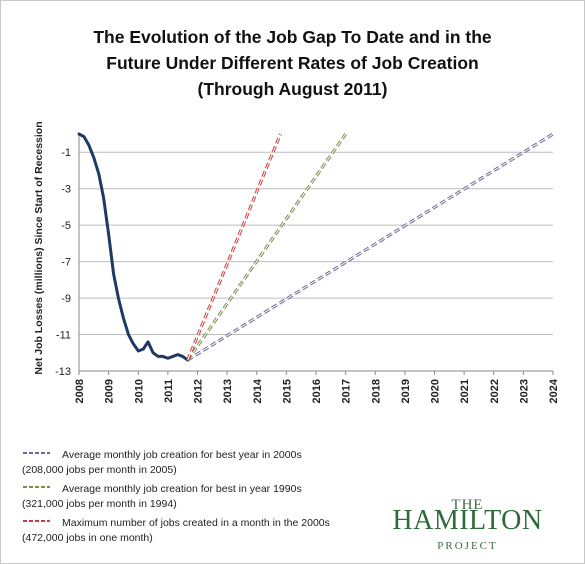 The height and width of the screenshot is (564, 585). What do you see at coordinates (63, 336) in the screenshot?
I see `y-tick-label: -11` at bounding box center [63, 336].